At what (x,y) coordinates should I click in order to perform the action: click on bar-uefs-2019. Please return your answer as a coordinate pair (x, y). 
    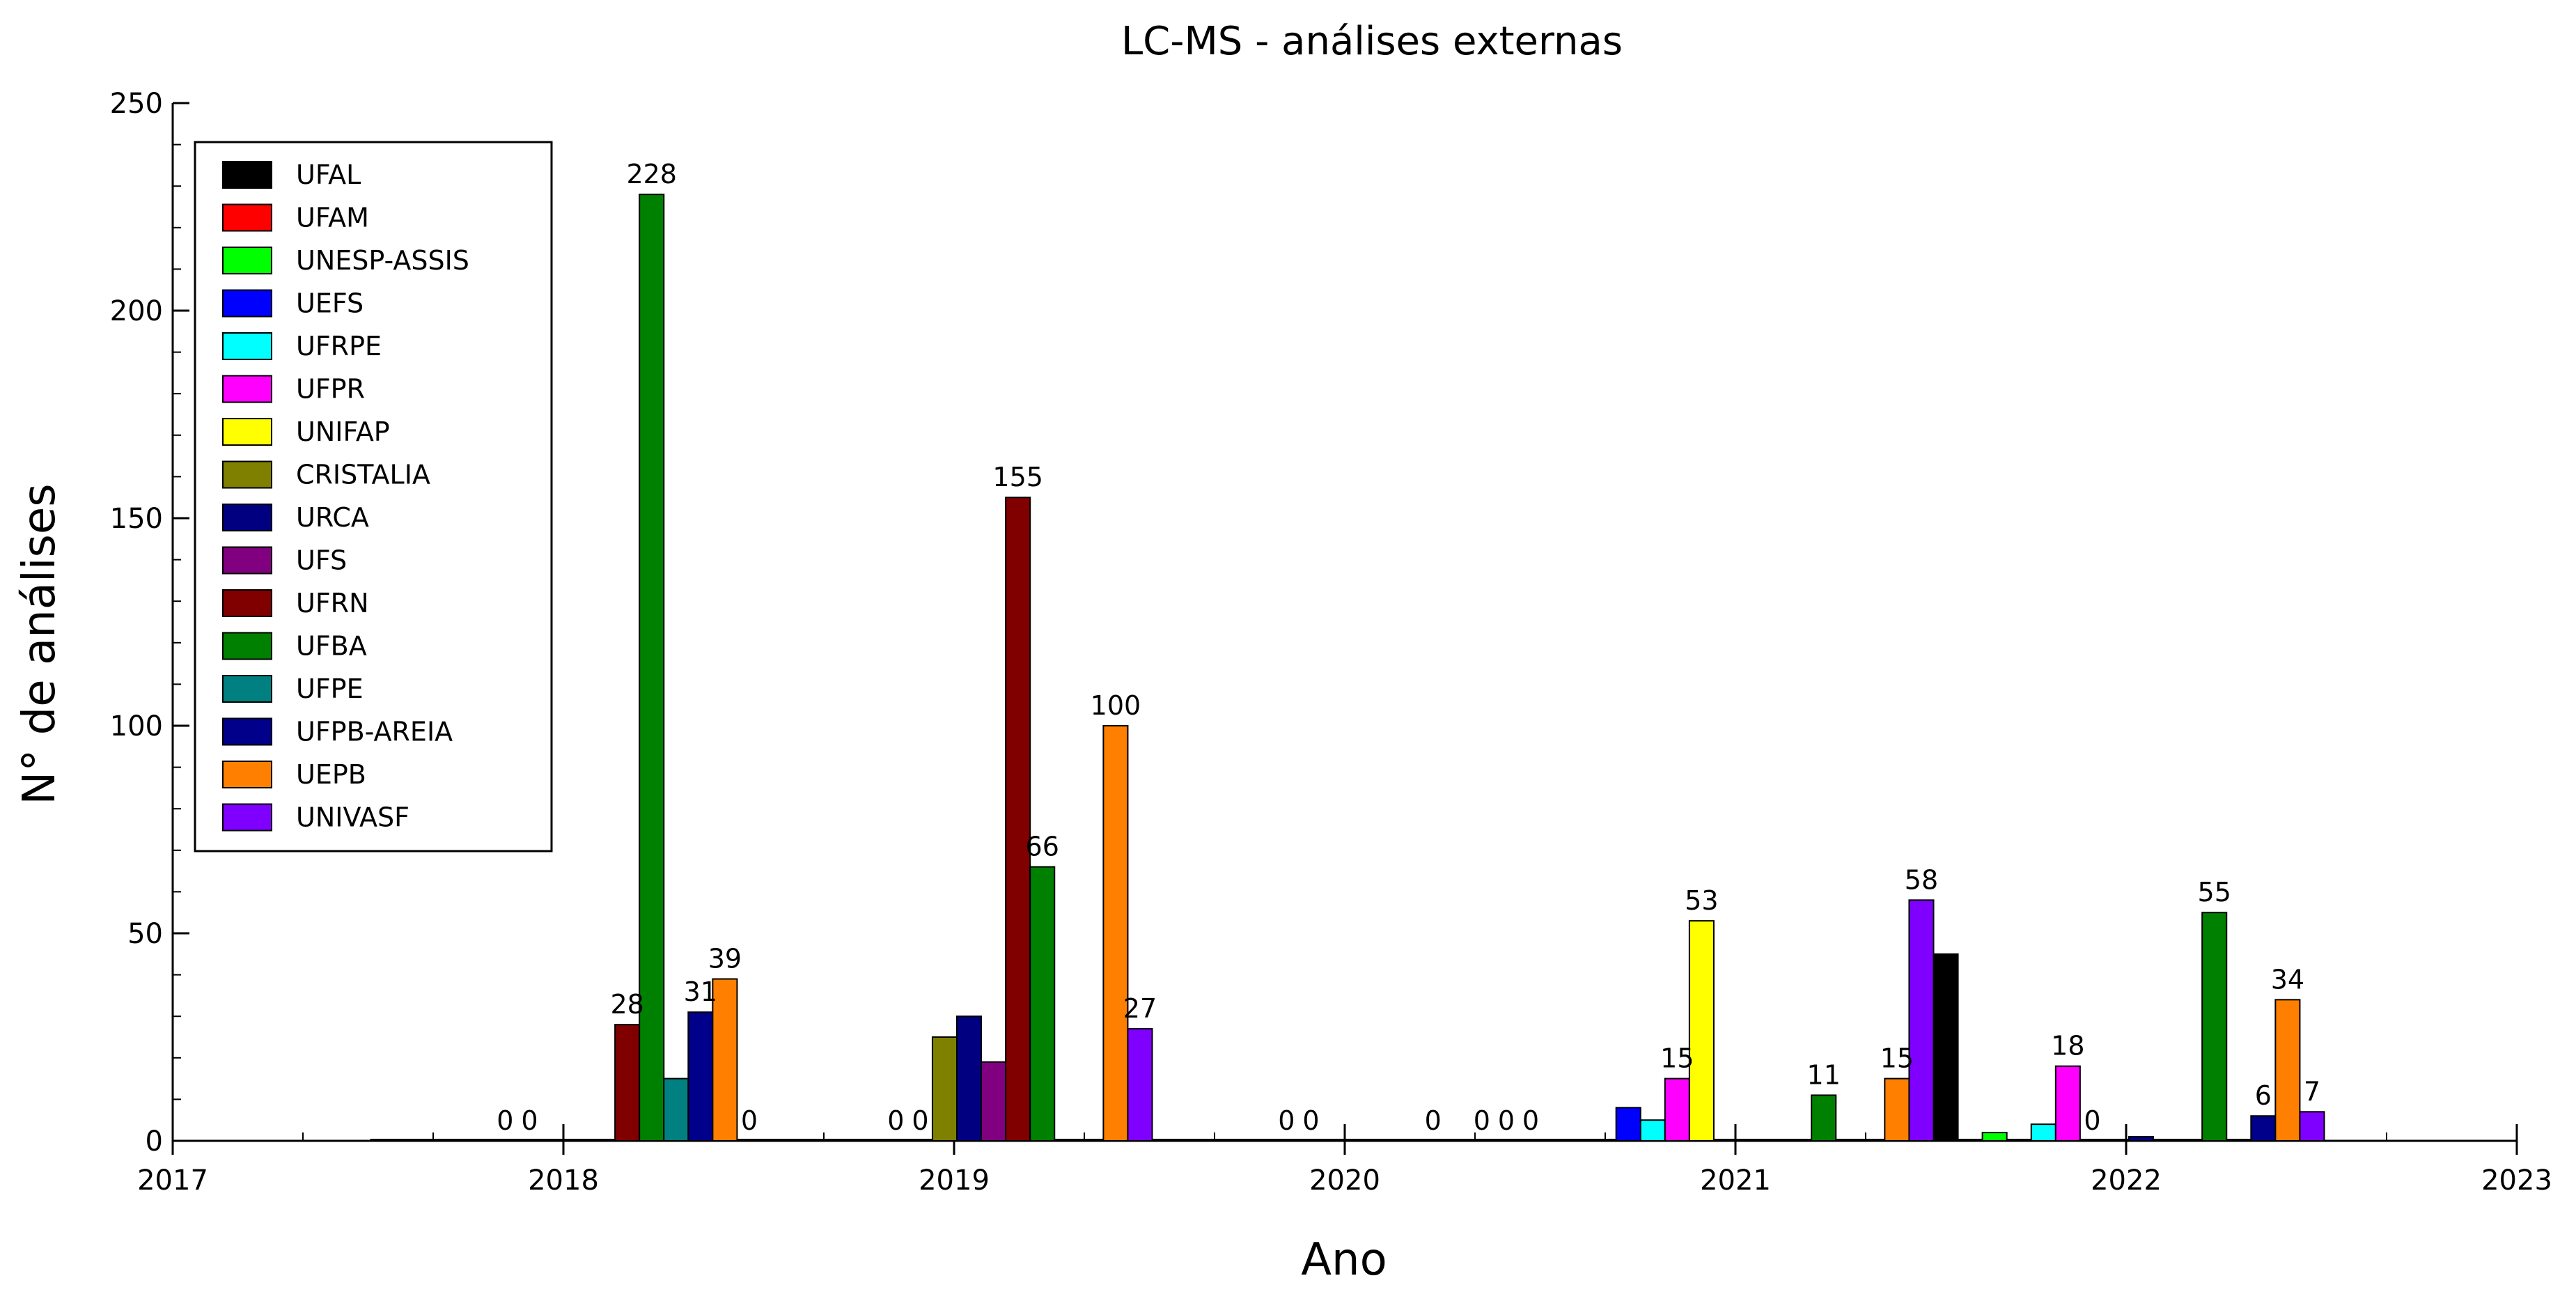
    Looking at the image, I should click on (847, 1140).